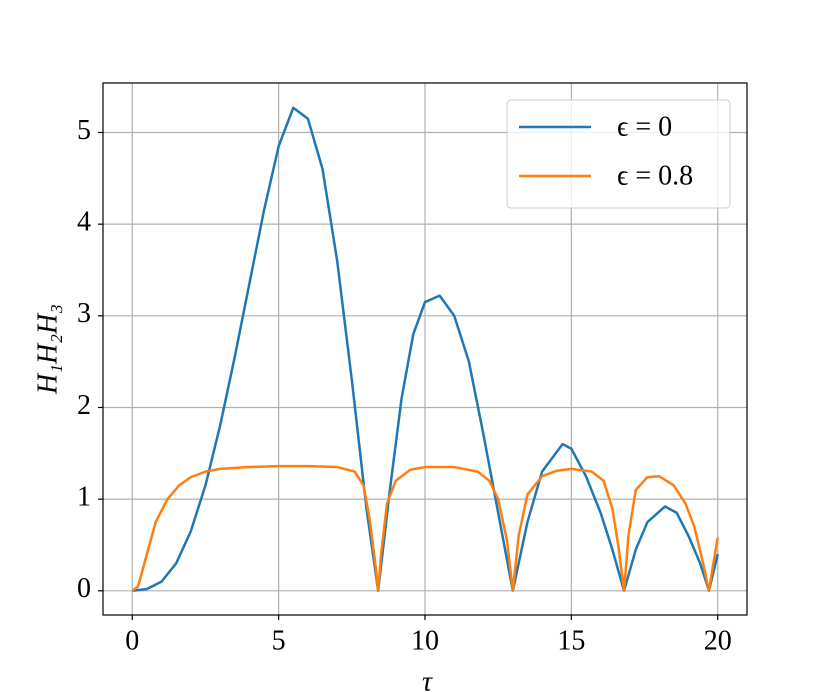 The height and width of the screenshot is (692, 830). I want to click on x-tick-label: 15, so click(571, 640).